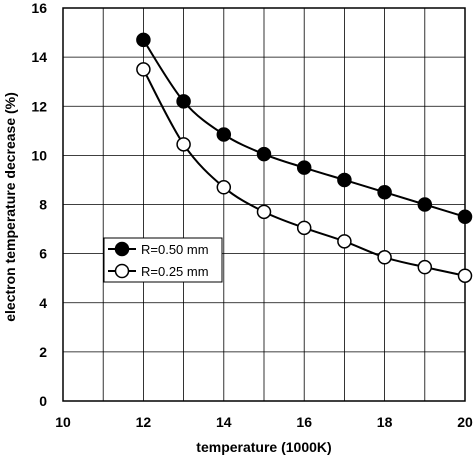 This screenshot has width=474, height=458. Describe the element at coordinates (264, 422) in the screenshot. I see `x-tick-labels: 10 12 14 16 18 20` at that location.